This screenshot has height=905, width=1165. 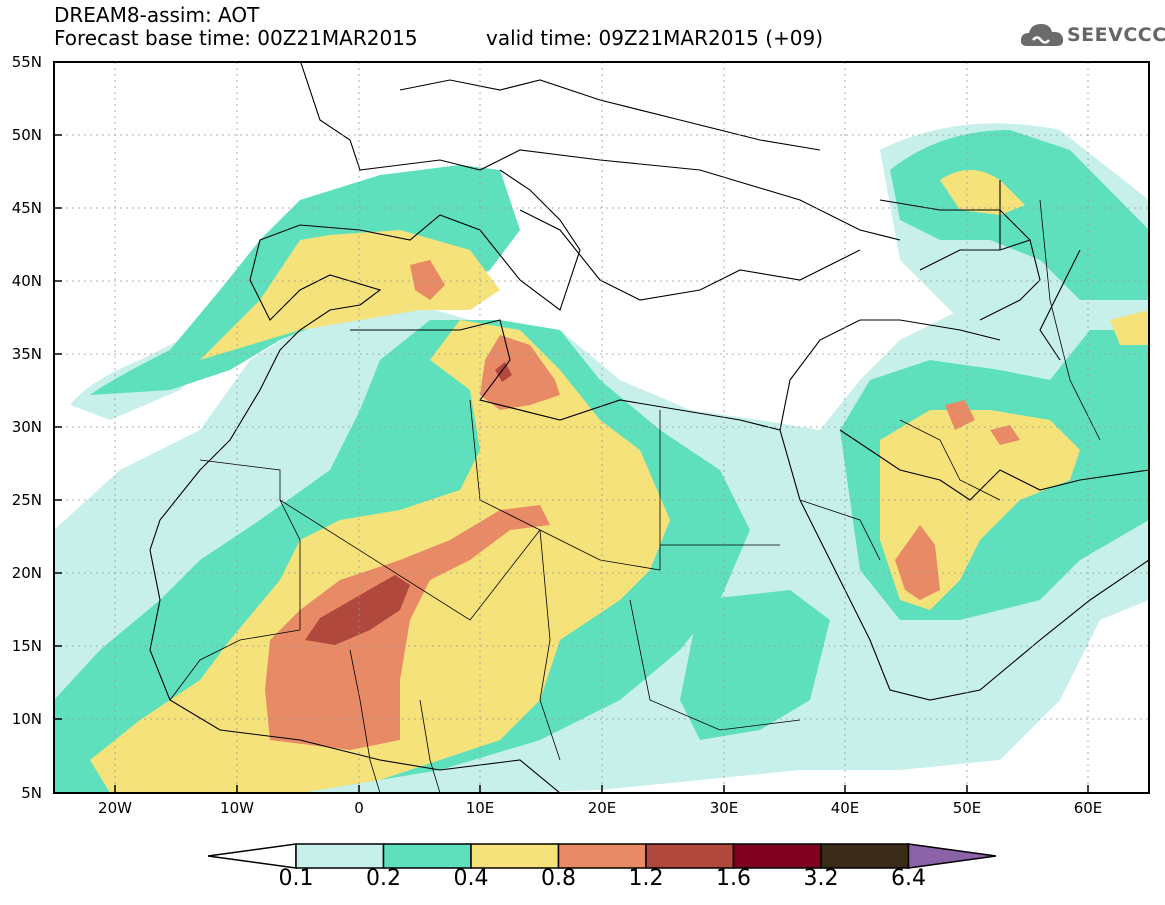 I want to click on lon-label: 50E, so click(x=967, y=808).